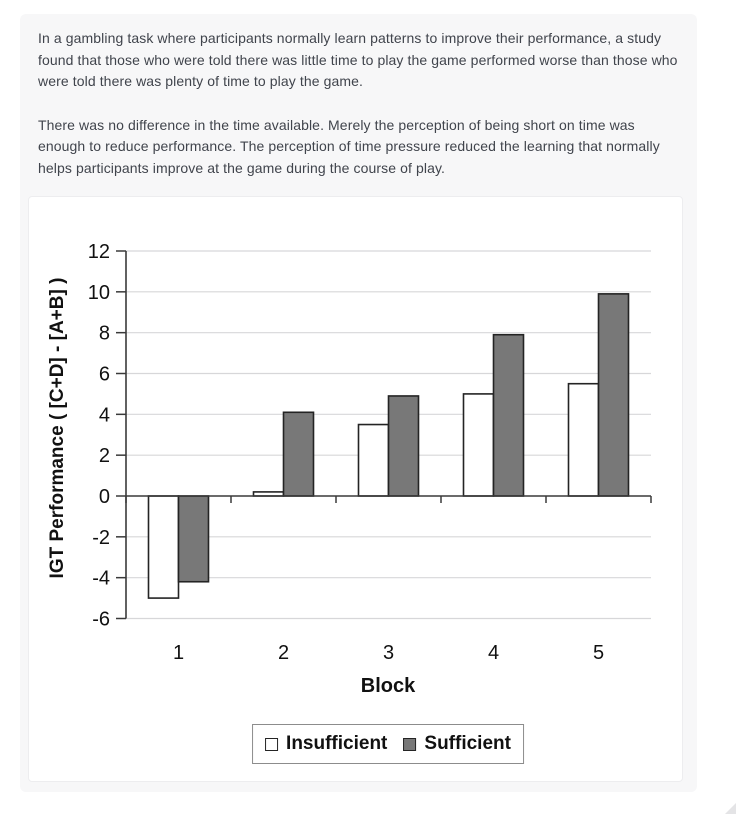 The width and height of the screenshot is (736, 814). I want to click on y-tick-label: 0, so click(104, 497).